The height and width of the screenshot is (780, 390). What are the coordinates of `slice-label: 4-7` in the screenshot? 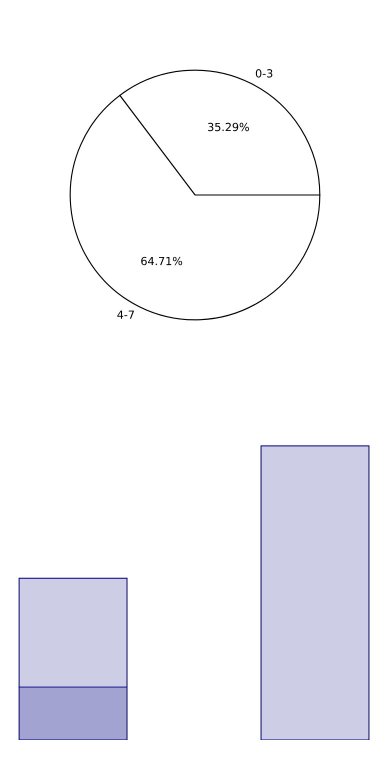 It's located at (125, 314).